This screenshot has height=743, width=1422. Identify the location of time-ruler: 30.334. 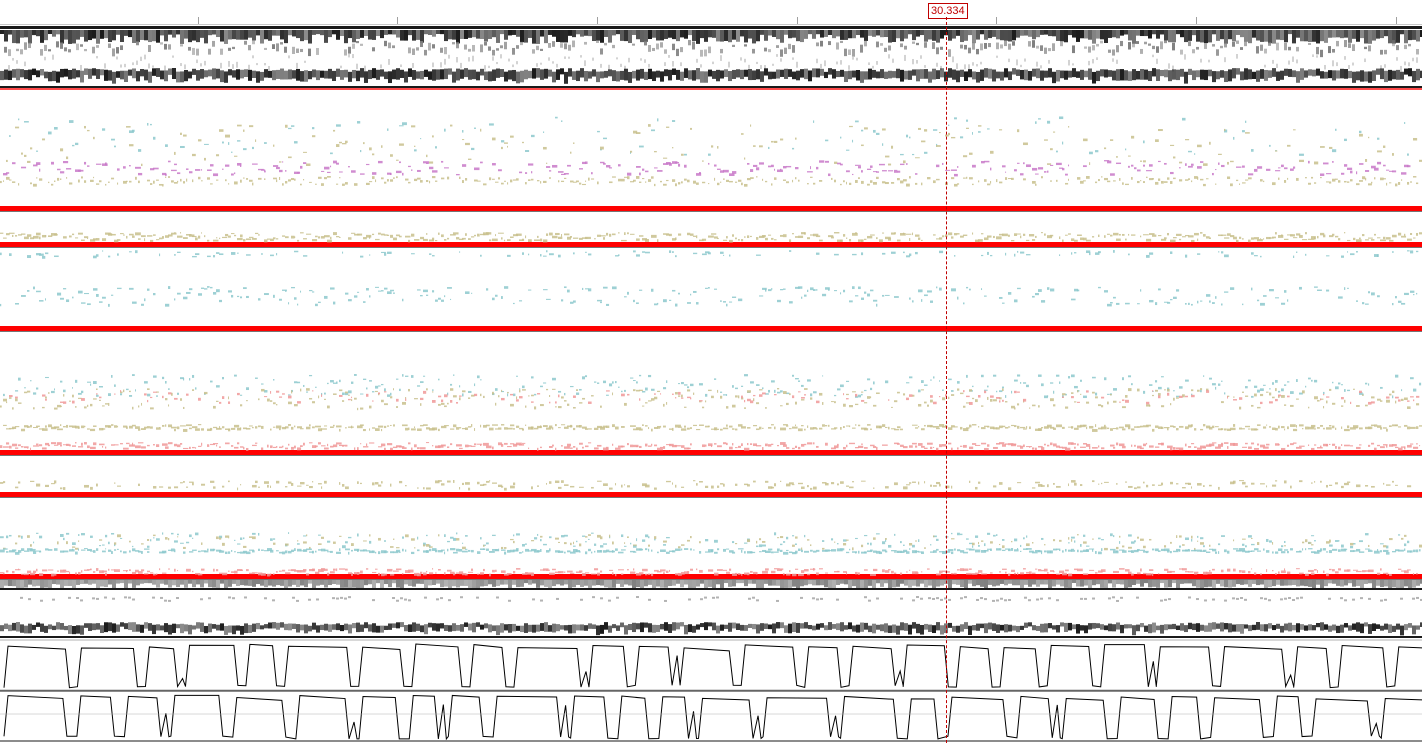
(711, 12).